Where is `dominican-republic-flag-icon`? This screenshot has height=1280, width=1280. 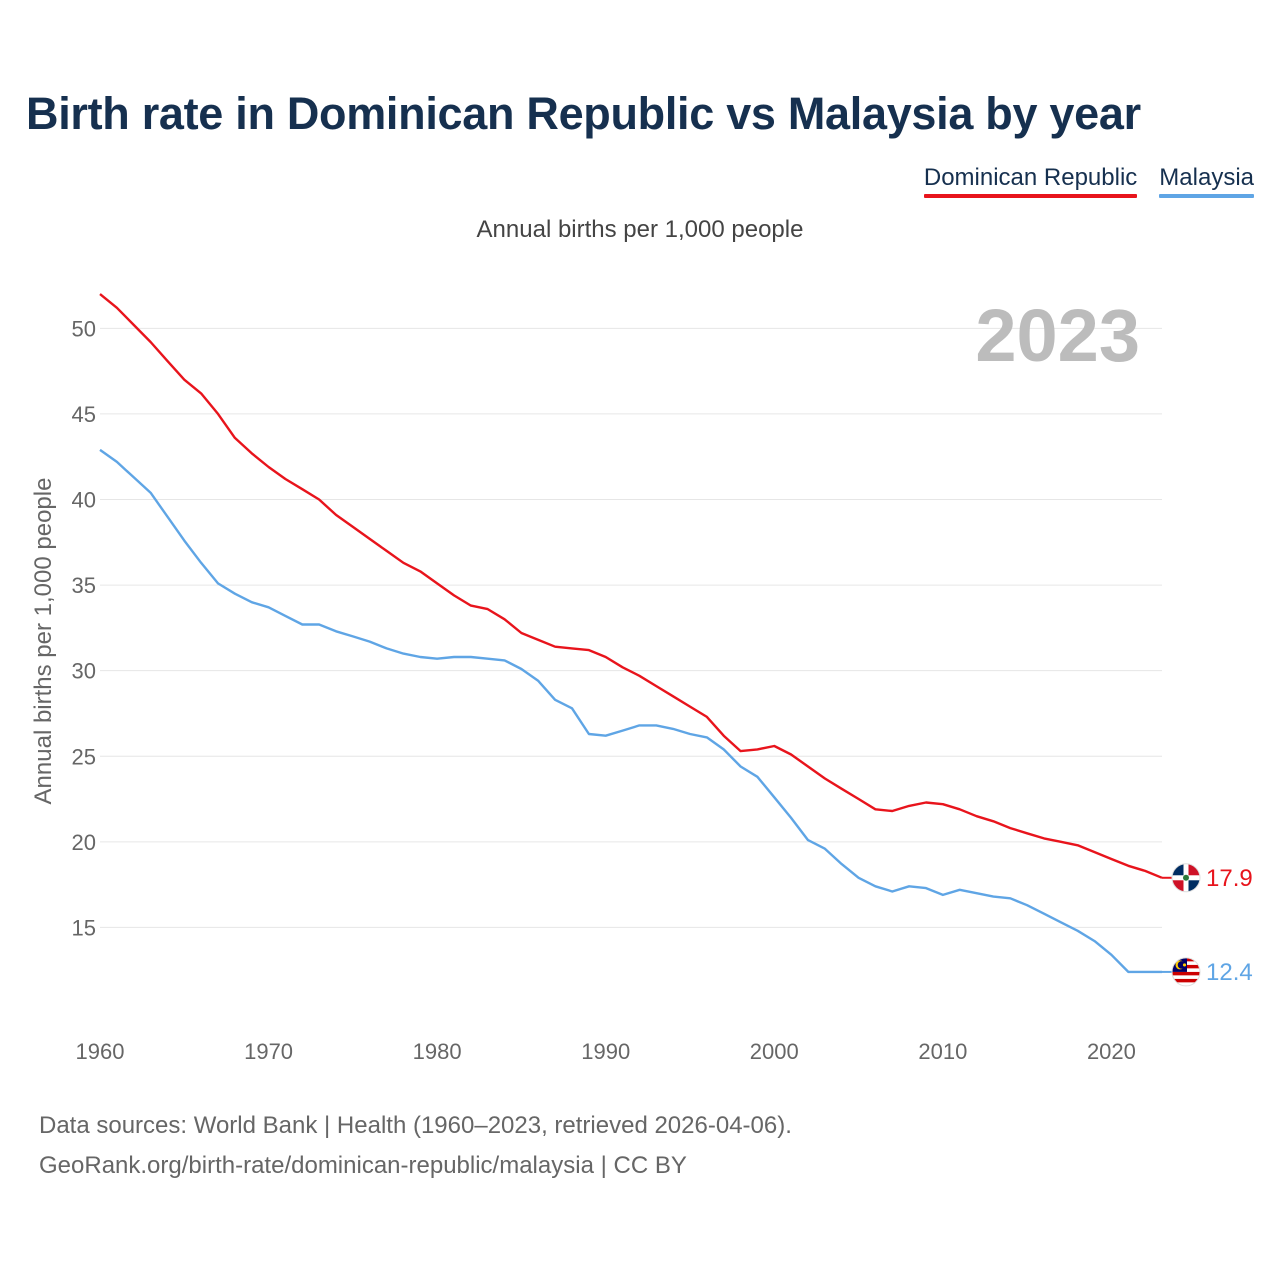
dominican-republic-flag-icon is located at coordinates (1186, 878).